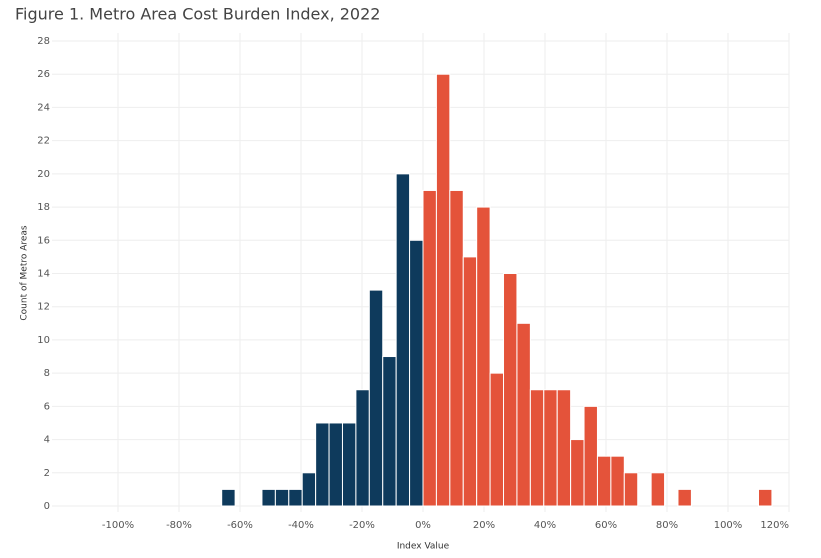 The height and width of the screenshot is (558, 821). What do you see at coordinates (484, 525) in the screenshot?
I see `x-tick-label: 20%` at bounding box center [484, 525].